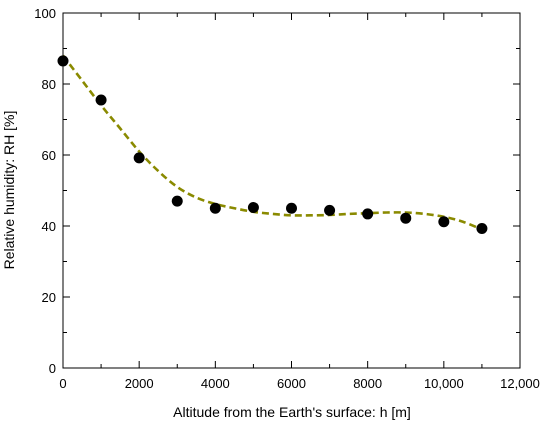 The width and height of the screenshot is (550, 424). I want to click on x-tick-label: 0, so click(62, 383).